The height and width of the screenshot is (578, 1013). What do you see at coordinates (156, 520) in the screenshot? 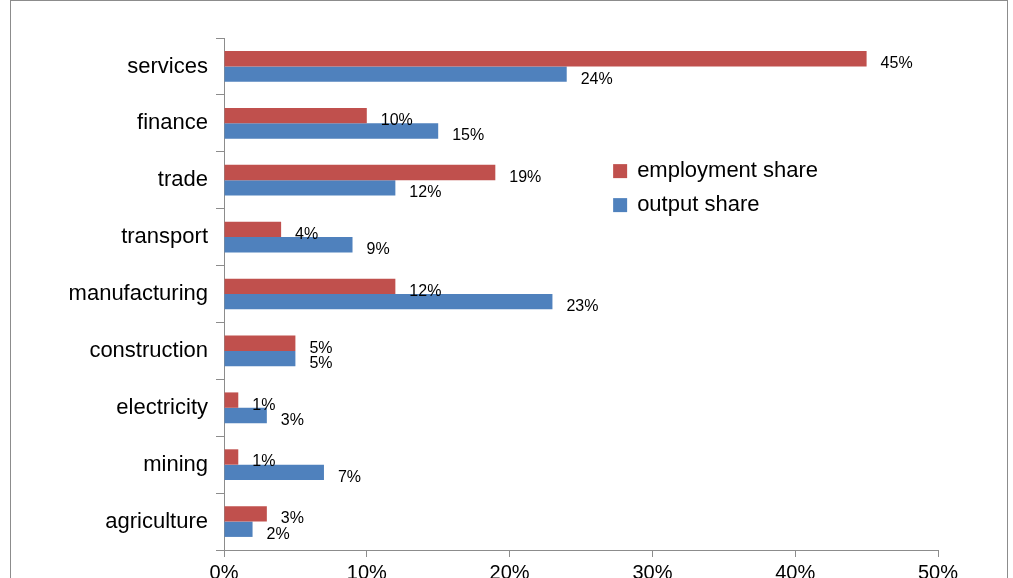
I see `y-tick-label: agriculture` at bounding box center [156, 520].